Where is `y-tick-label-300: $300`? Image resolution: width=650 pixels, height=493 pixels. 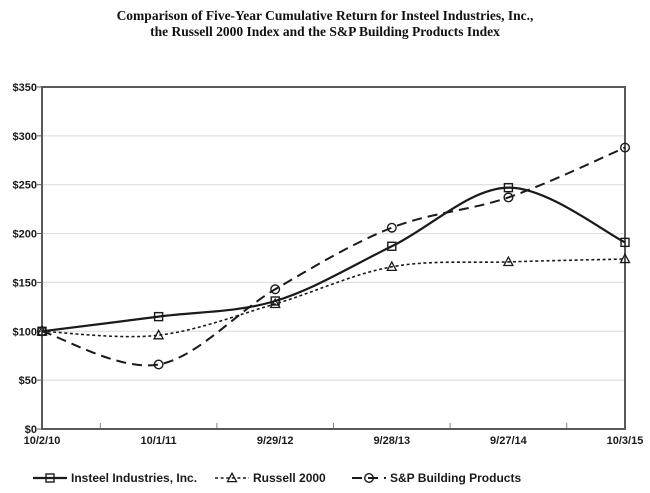 y-tick-label-300: $300 is located at coordinates (25, 137).